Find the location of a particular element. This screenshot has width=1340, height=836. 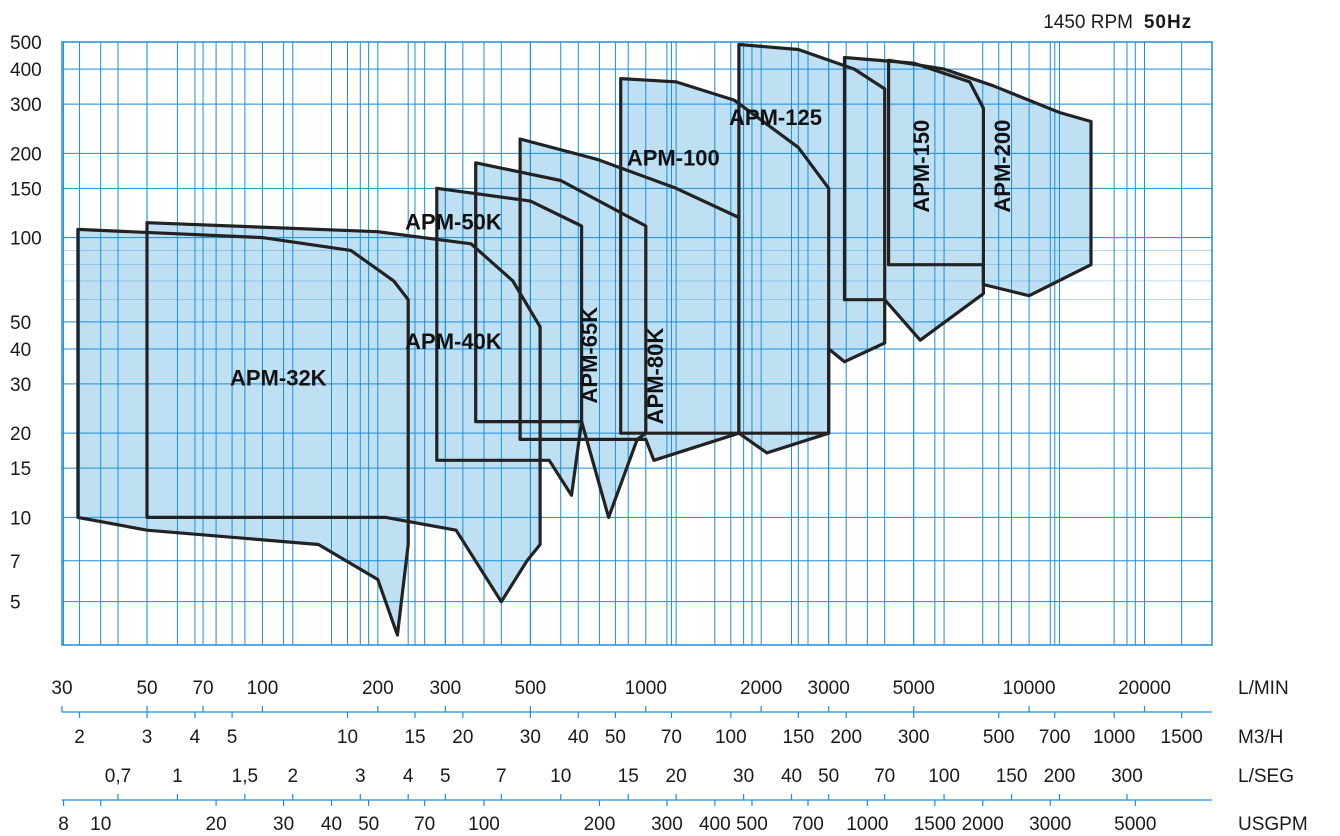

scale-tick-label: 1500 is located at coordinates (935, 824).